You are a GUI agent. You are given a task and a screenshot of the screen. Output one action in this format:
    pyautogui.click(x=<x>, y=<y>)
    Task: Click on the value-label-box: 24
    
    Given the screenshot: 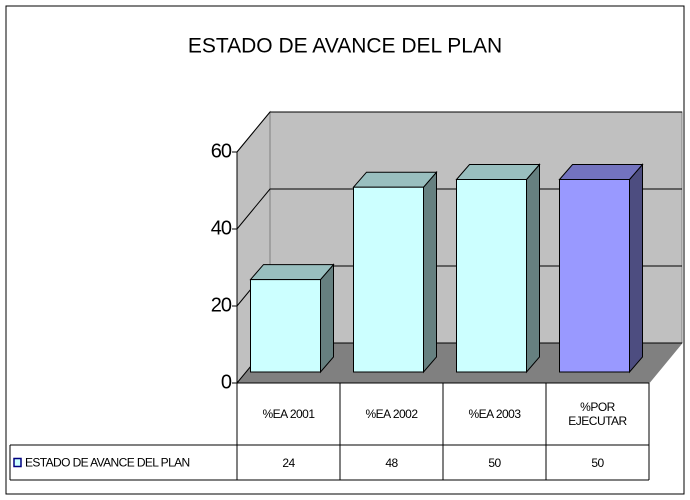 What is the action you would take?
    pyautogui.click(x=288, y=462)
    